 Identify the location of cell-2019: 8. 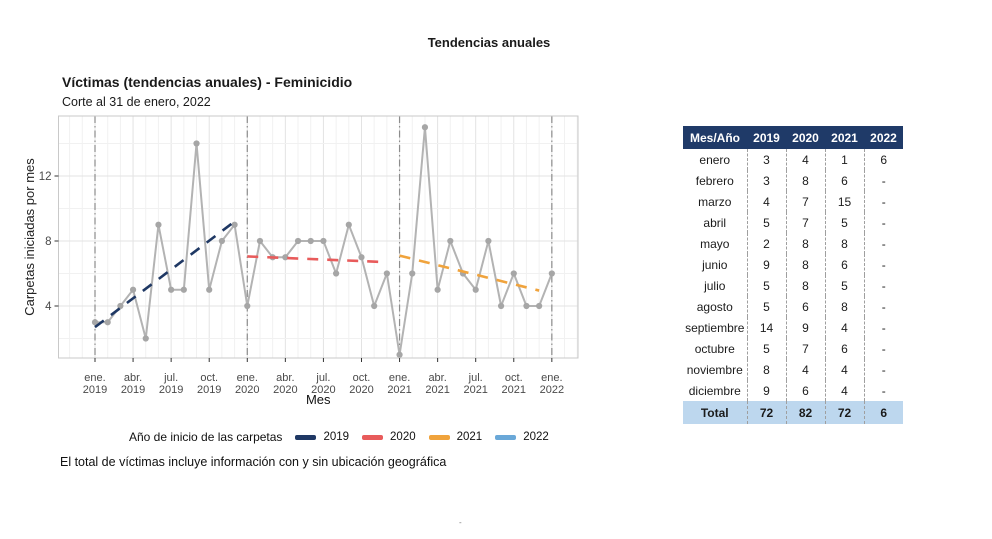
(766, 369).